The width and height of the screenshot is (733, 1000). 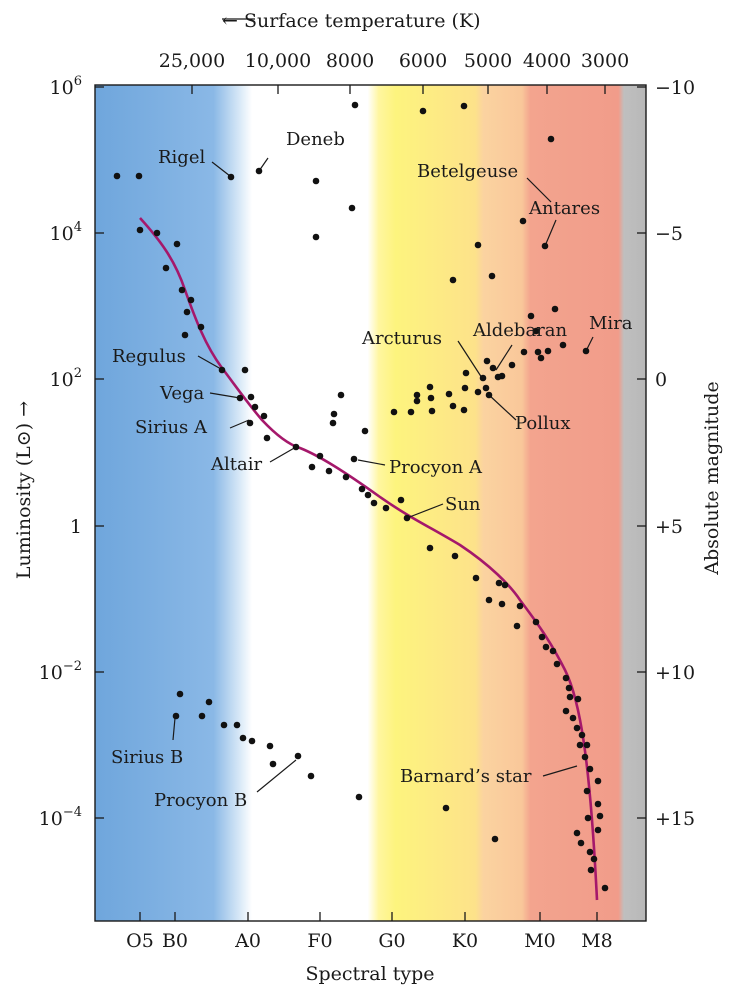 I want to click on label-aldebaran: Aldebaran, so click(x=520, y=330).